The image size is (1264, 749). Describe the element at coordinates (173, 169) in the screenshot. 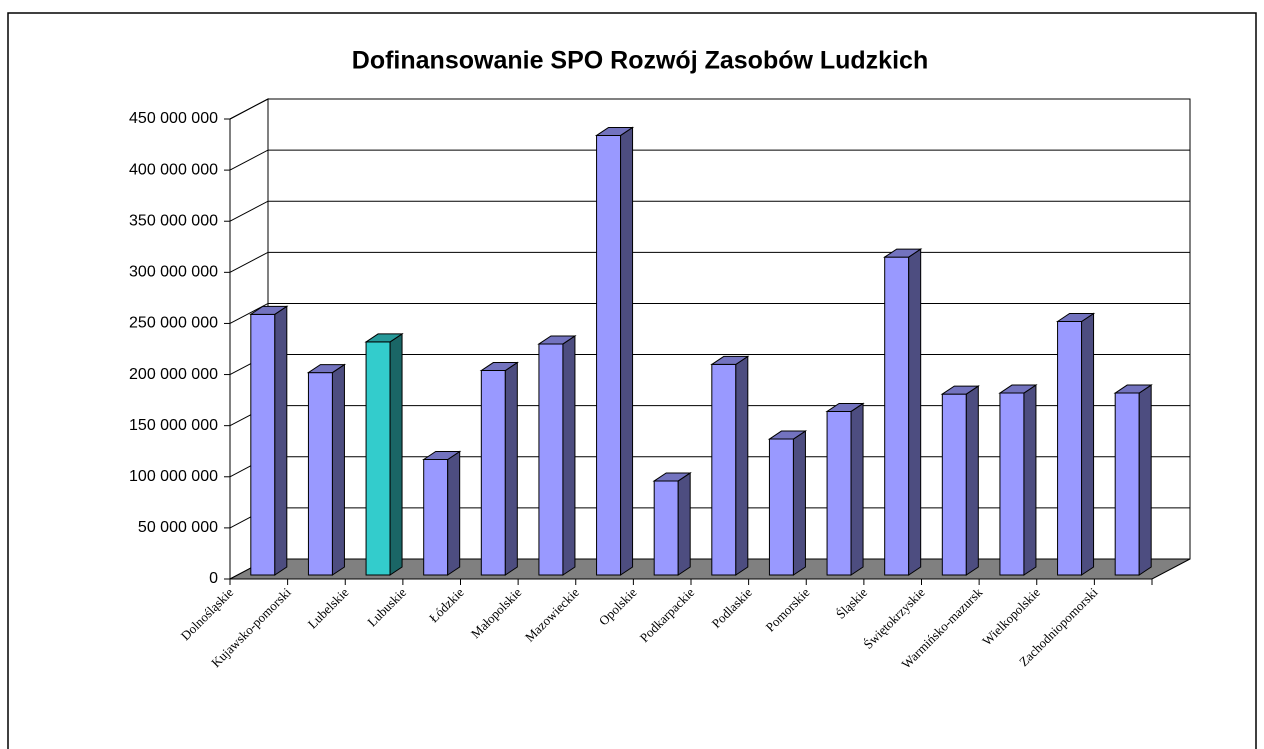

I see `y-tick-label: 400 000 000` at that location.